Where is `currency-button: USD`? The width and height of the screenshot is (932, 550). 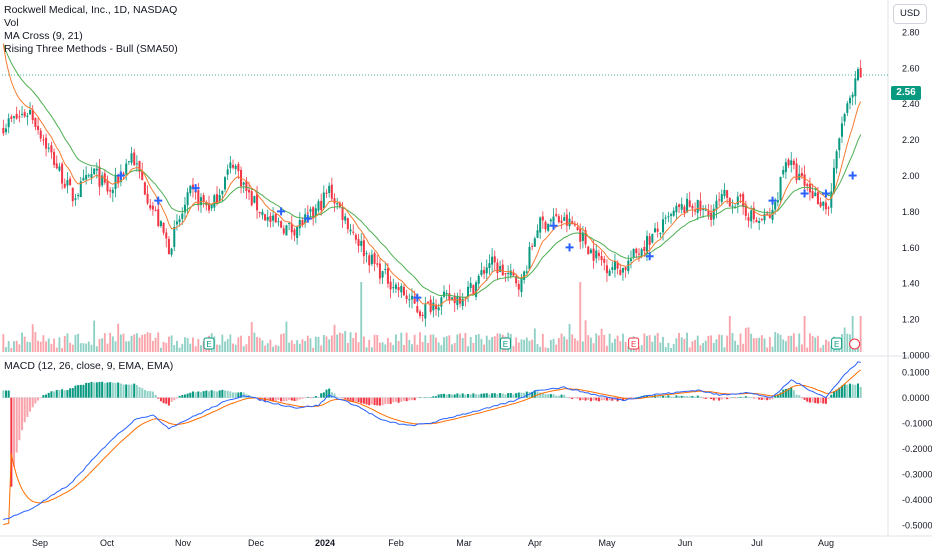
currency-button: USD is located at coordinates (910, 14).